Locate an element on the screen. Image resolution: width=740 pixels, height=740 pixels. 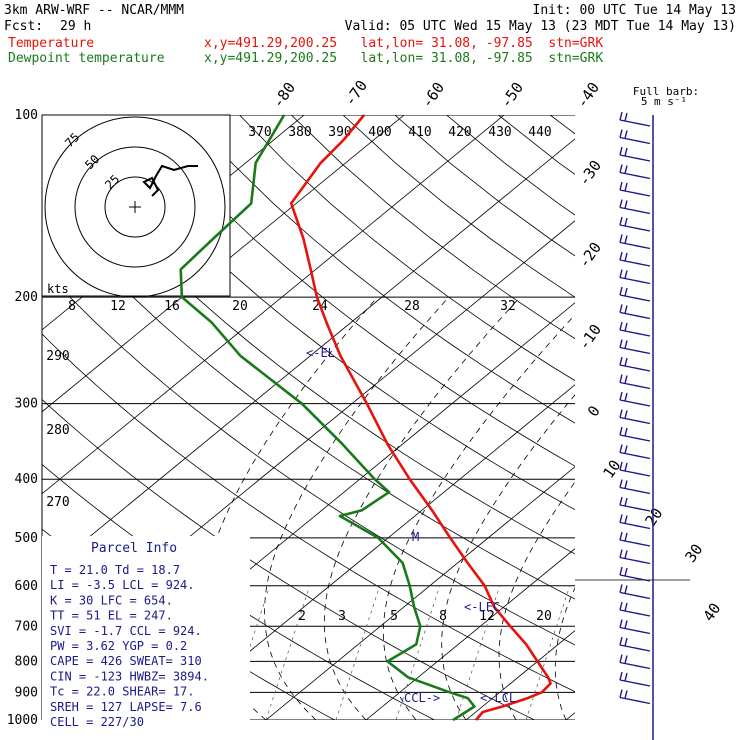
mixing-ratio-upper-label: 20 is located at coordinates (240, 306).